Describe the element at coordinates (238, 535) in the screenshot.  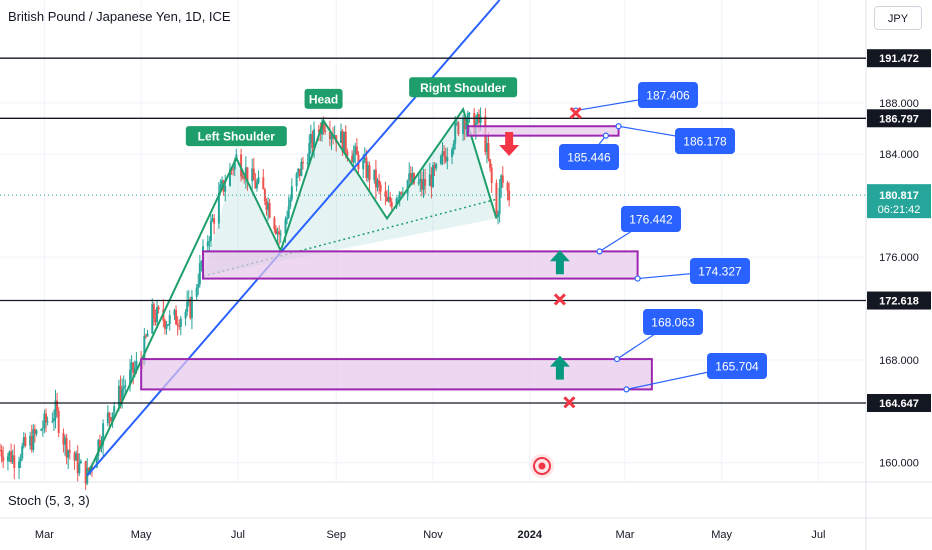
I see `time-tick-label: Jul` at that location.